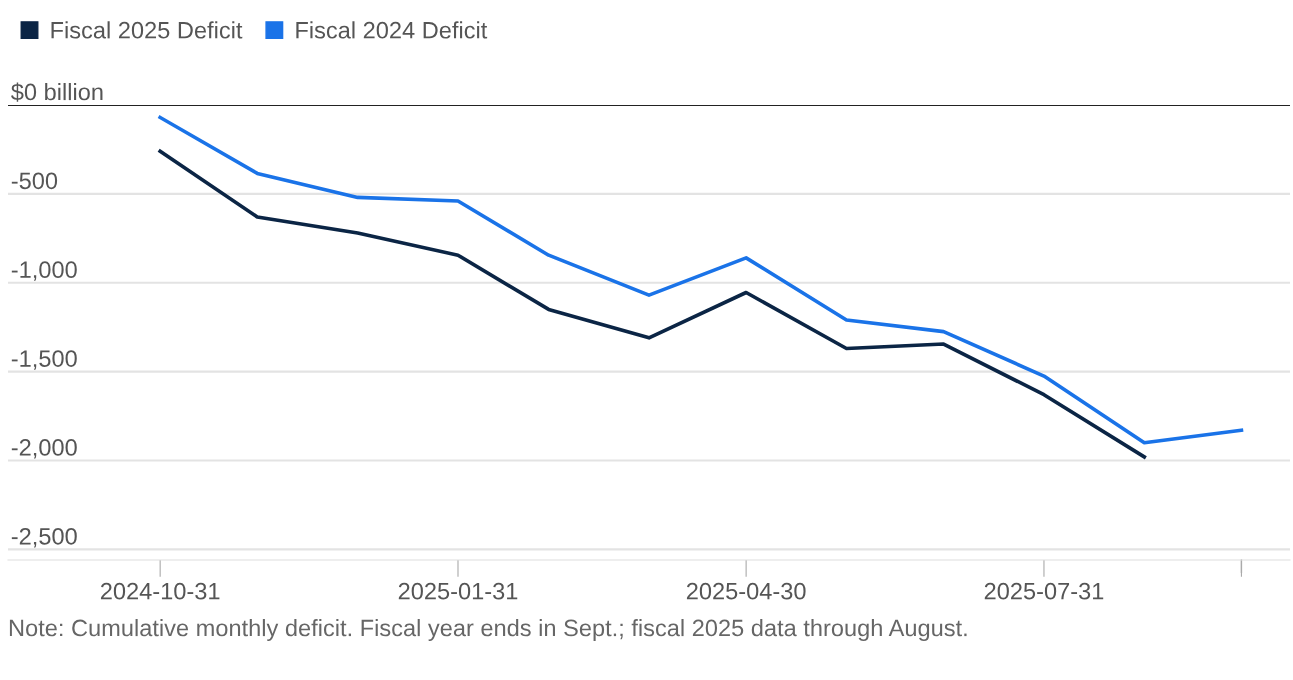  I want to click on legend-label: Fiscal 2024 Deficit, so click(392, 30).